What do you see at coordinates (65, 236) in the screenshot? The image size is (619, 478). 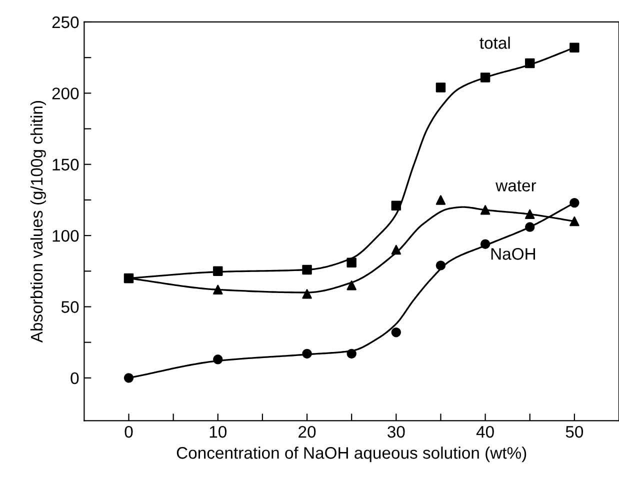 I see `y-tick-label: 100` at bounding box center [65, 236].